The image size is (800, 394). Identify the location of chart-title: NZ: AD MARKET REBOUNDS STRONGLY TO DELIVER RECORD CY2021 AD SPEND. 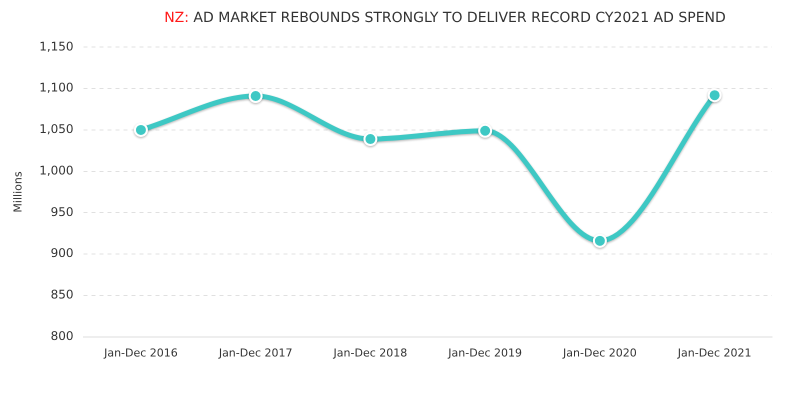
(445, 18).